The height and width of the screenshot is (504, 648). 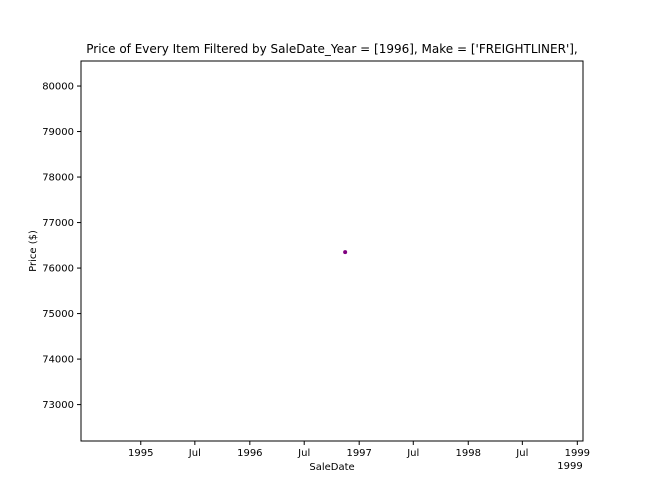 What do you see at coordinates (58, 178) in the screenshot?
I see `y-tick-label: 78000` at bounding box center [58, 178].